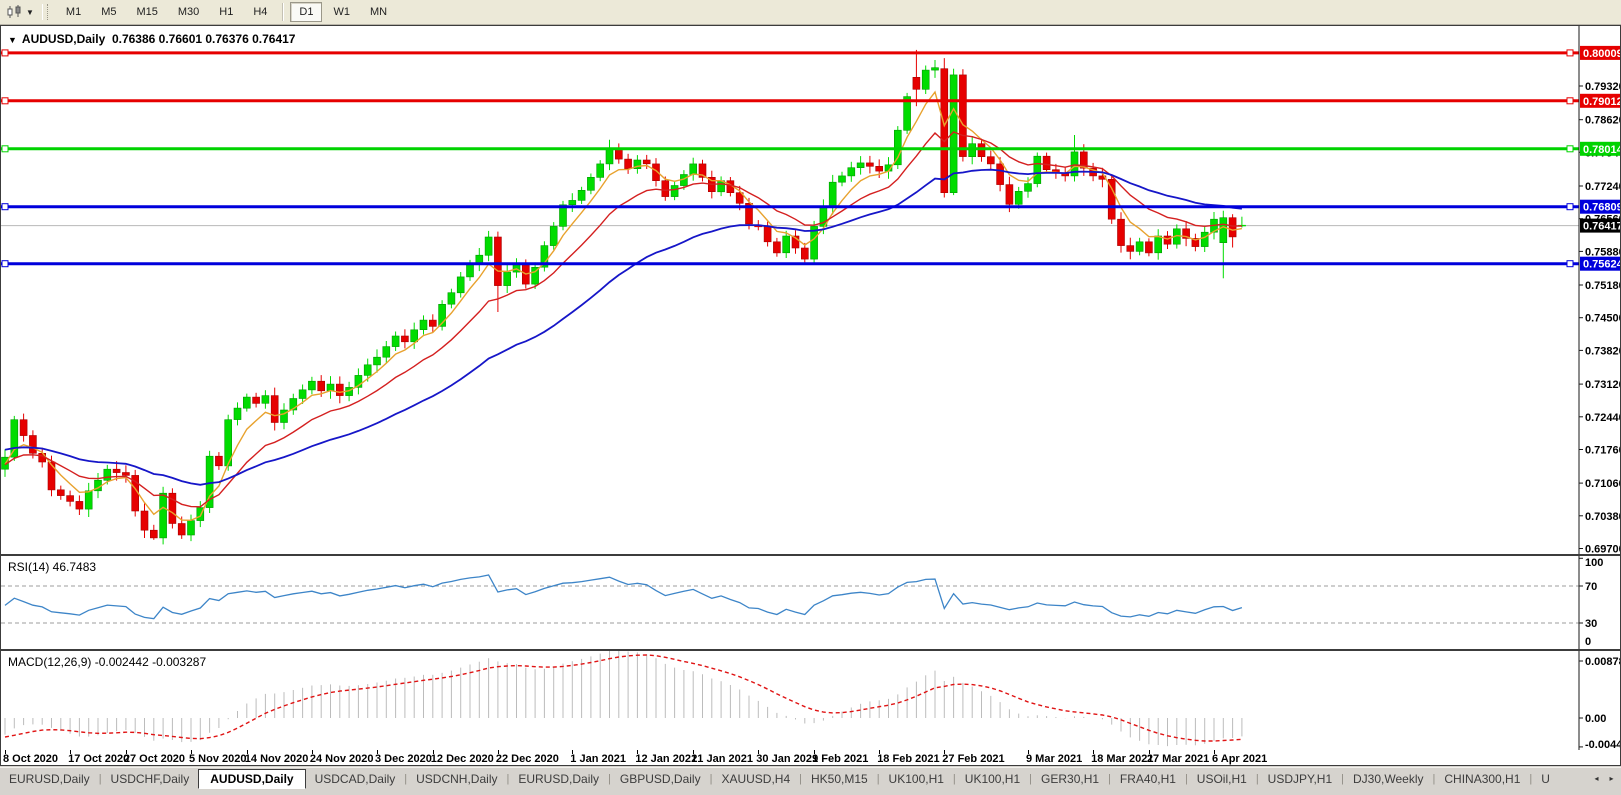 Image resolution: width=1621 pixels, height=795 pixels. What do you see at coordinates (1591, 624) in the screenshot?
I see `svg-text: 30` at bounding box center [1591, 624].